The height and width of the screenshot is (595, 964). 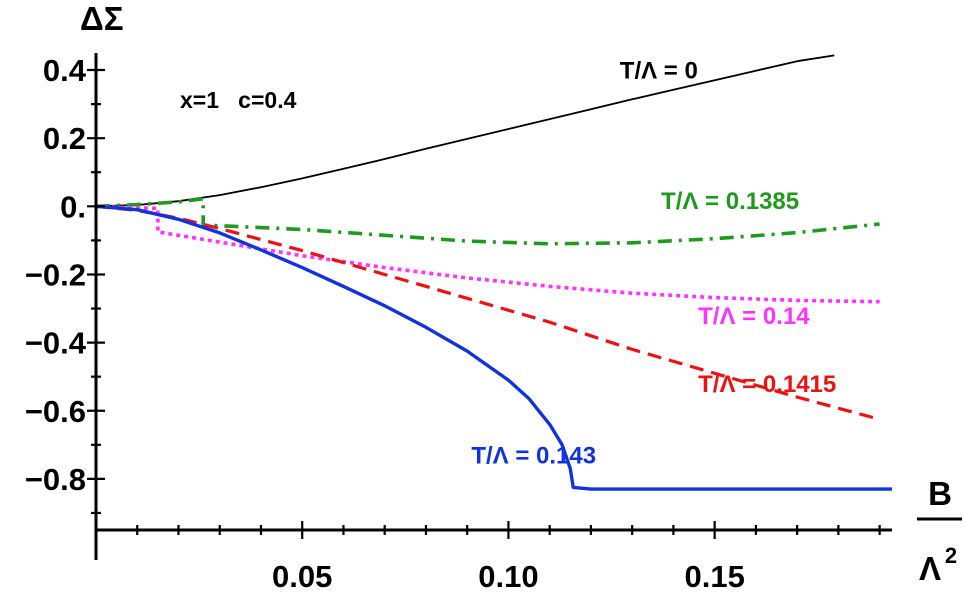 I want to click on series-label-3: T/Λ = 0.1415, so click(x=767, y=384).